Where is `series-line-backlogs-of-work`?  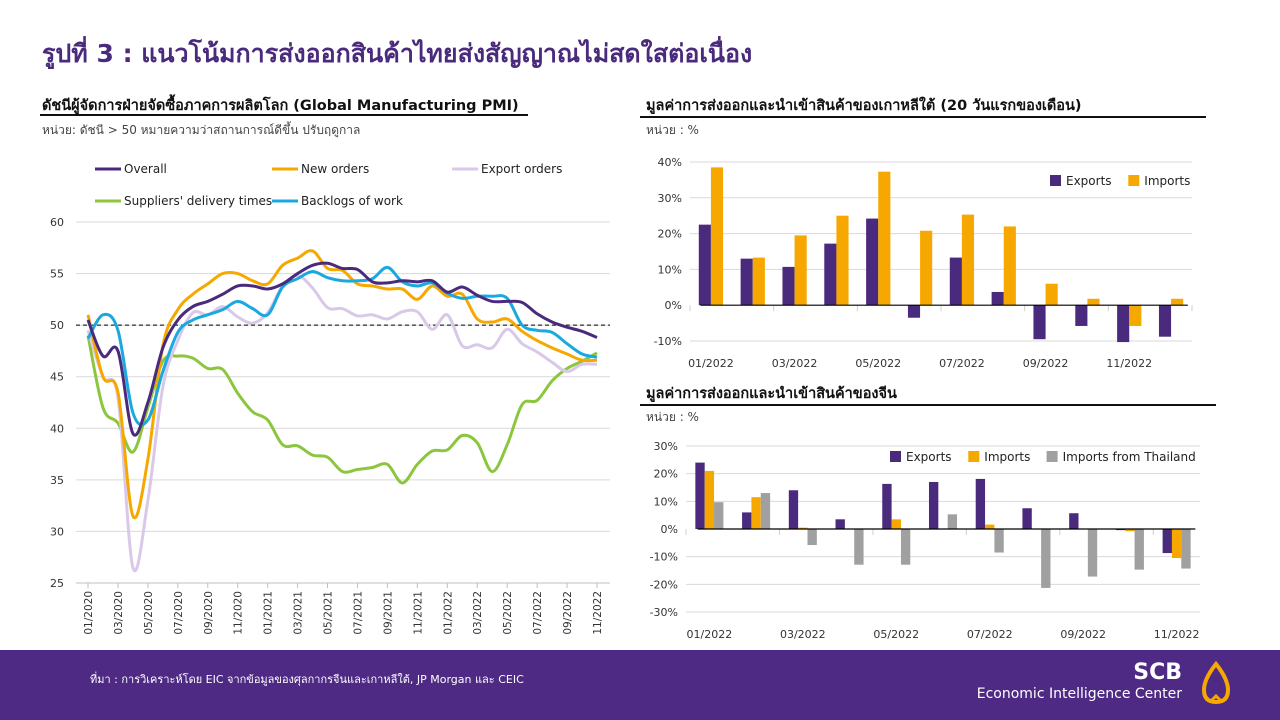 series-line-backlogs-of-work is located at coordinates (342, 346).